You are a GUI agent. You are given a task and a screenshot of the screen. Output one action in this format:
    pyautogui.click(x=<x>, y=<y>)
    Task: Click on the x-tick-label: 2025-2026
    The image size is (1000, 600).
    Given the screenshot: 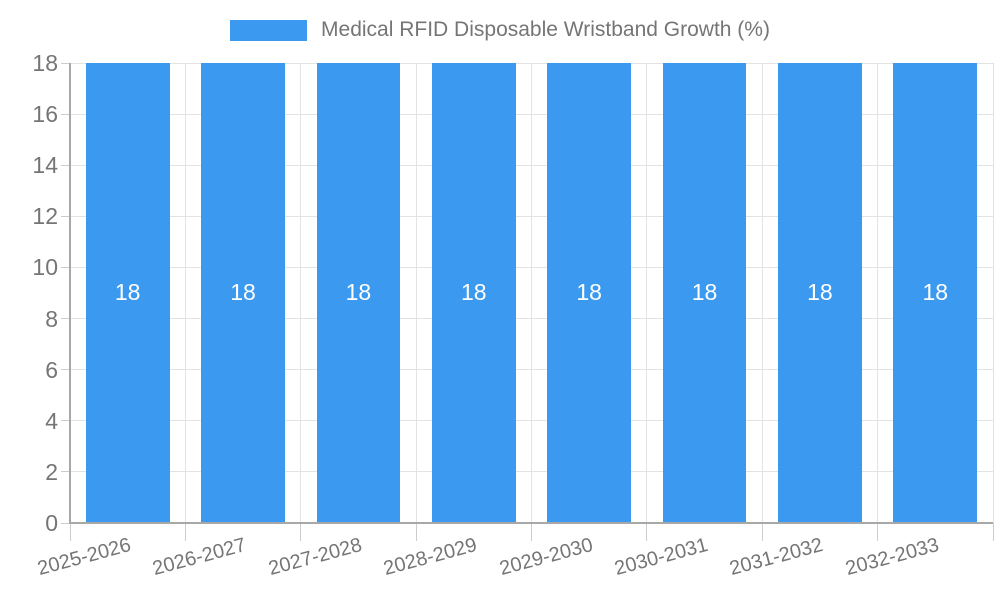 What is the action you would take?
    pyautogui.click(x=84, y=557)
    